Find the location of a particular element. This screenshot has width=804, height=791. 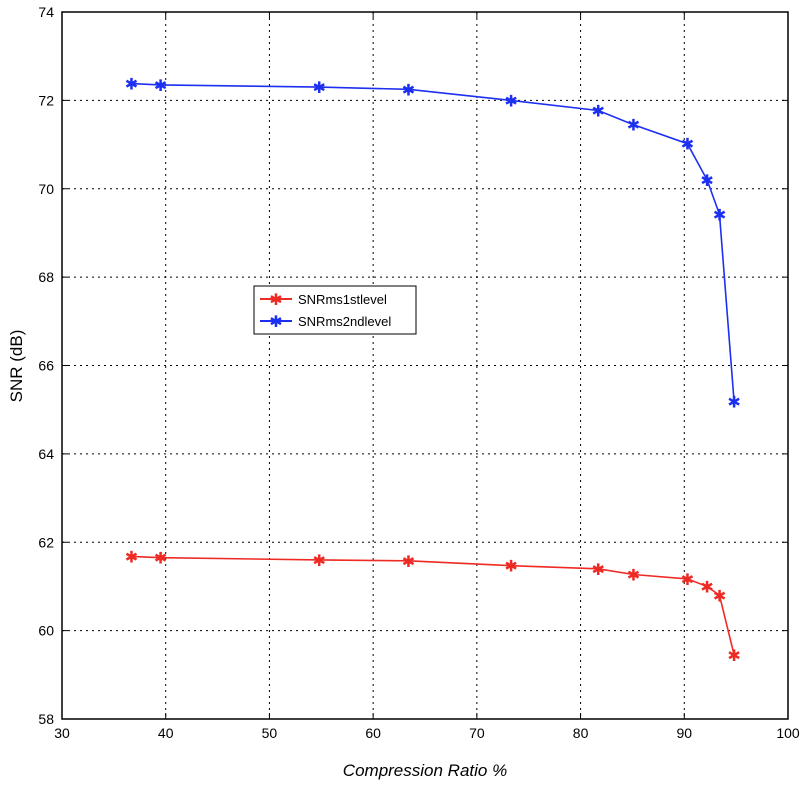

series-line is located at coordinates (433, 605).